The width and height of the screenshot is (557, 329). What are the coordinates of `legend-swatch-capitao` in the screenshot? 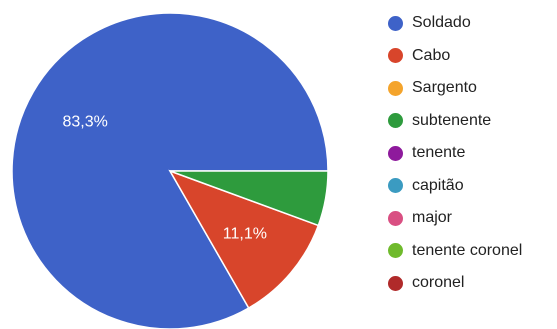 It's located at (395, 186).